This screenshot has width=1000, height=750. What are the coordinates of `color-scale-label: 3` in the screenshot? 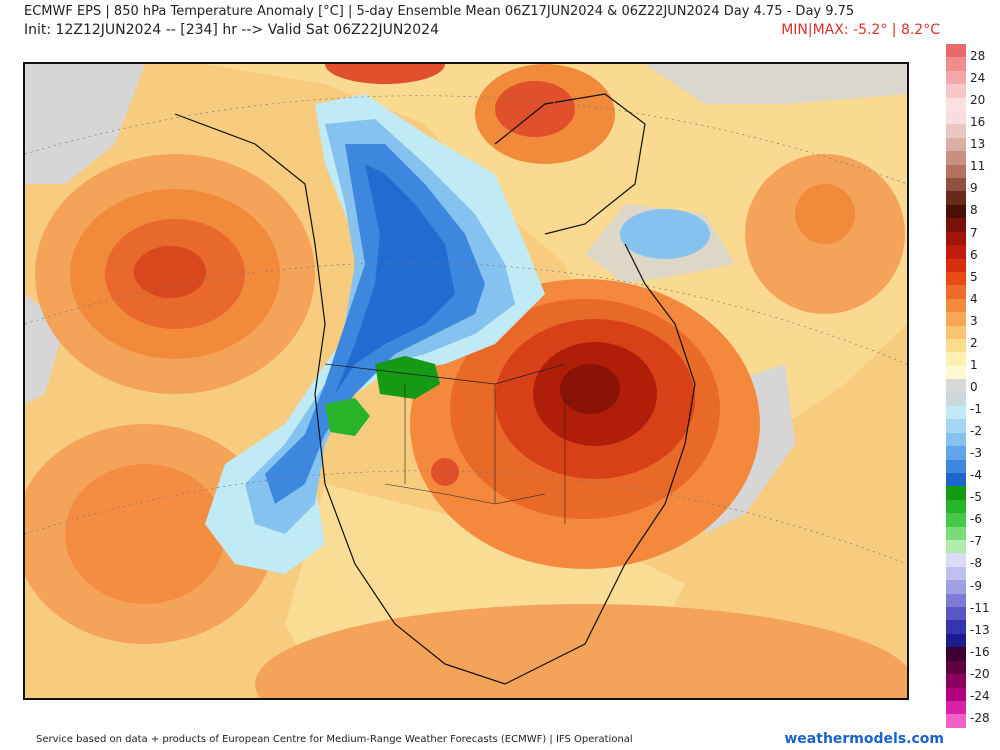 It's located at (974, 320).